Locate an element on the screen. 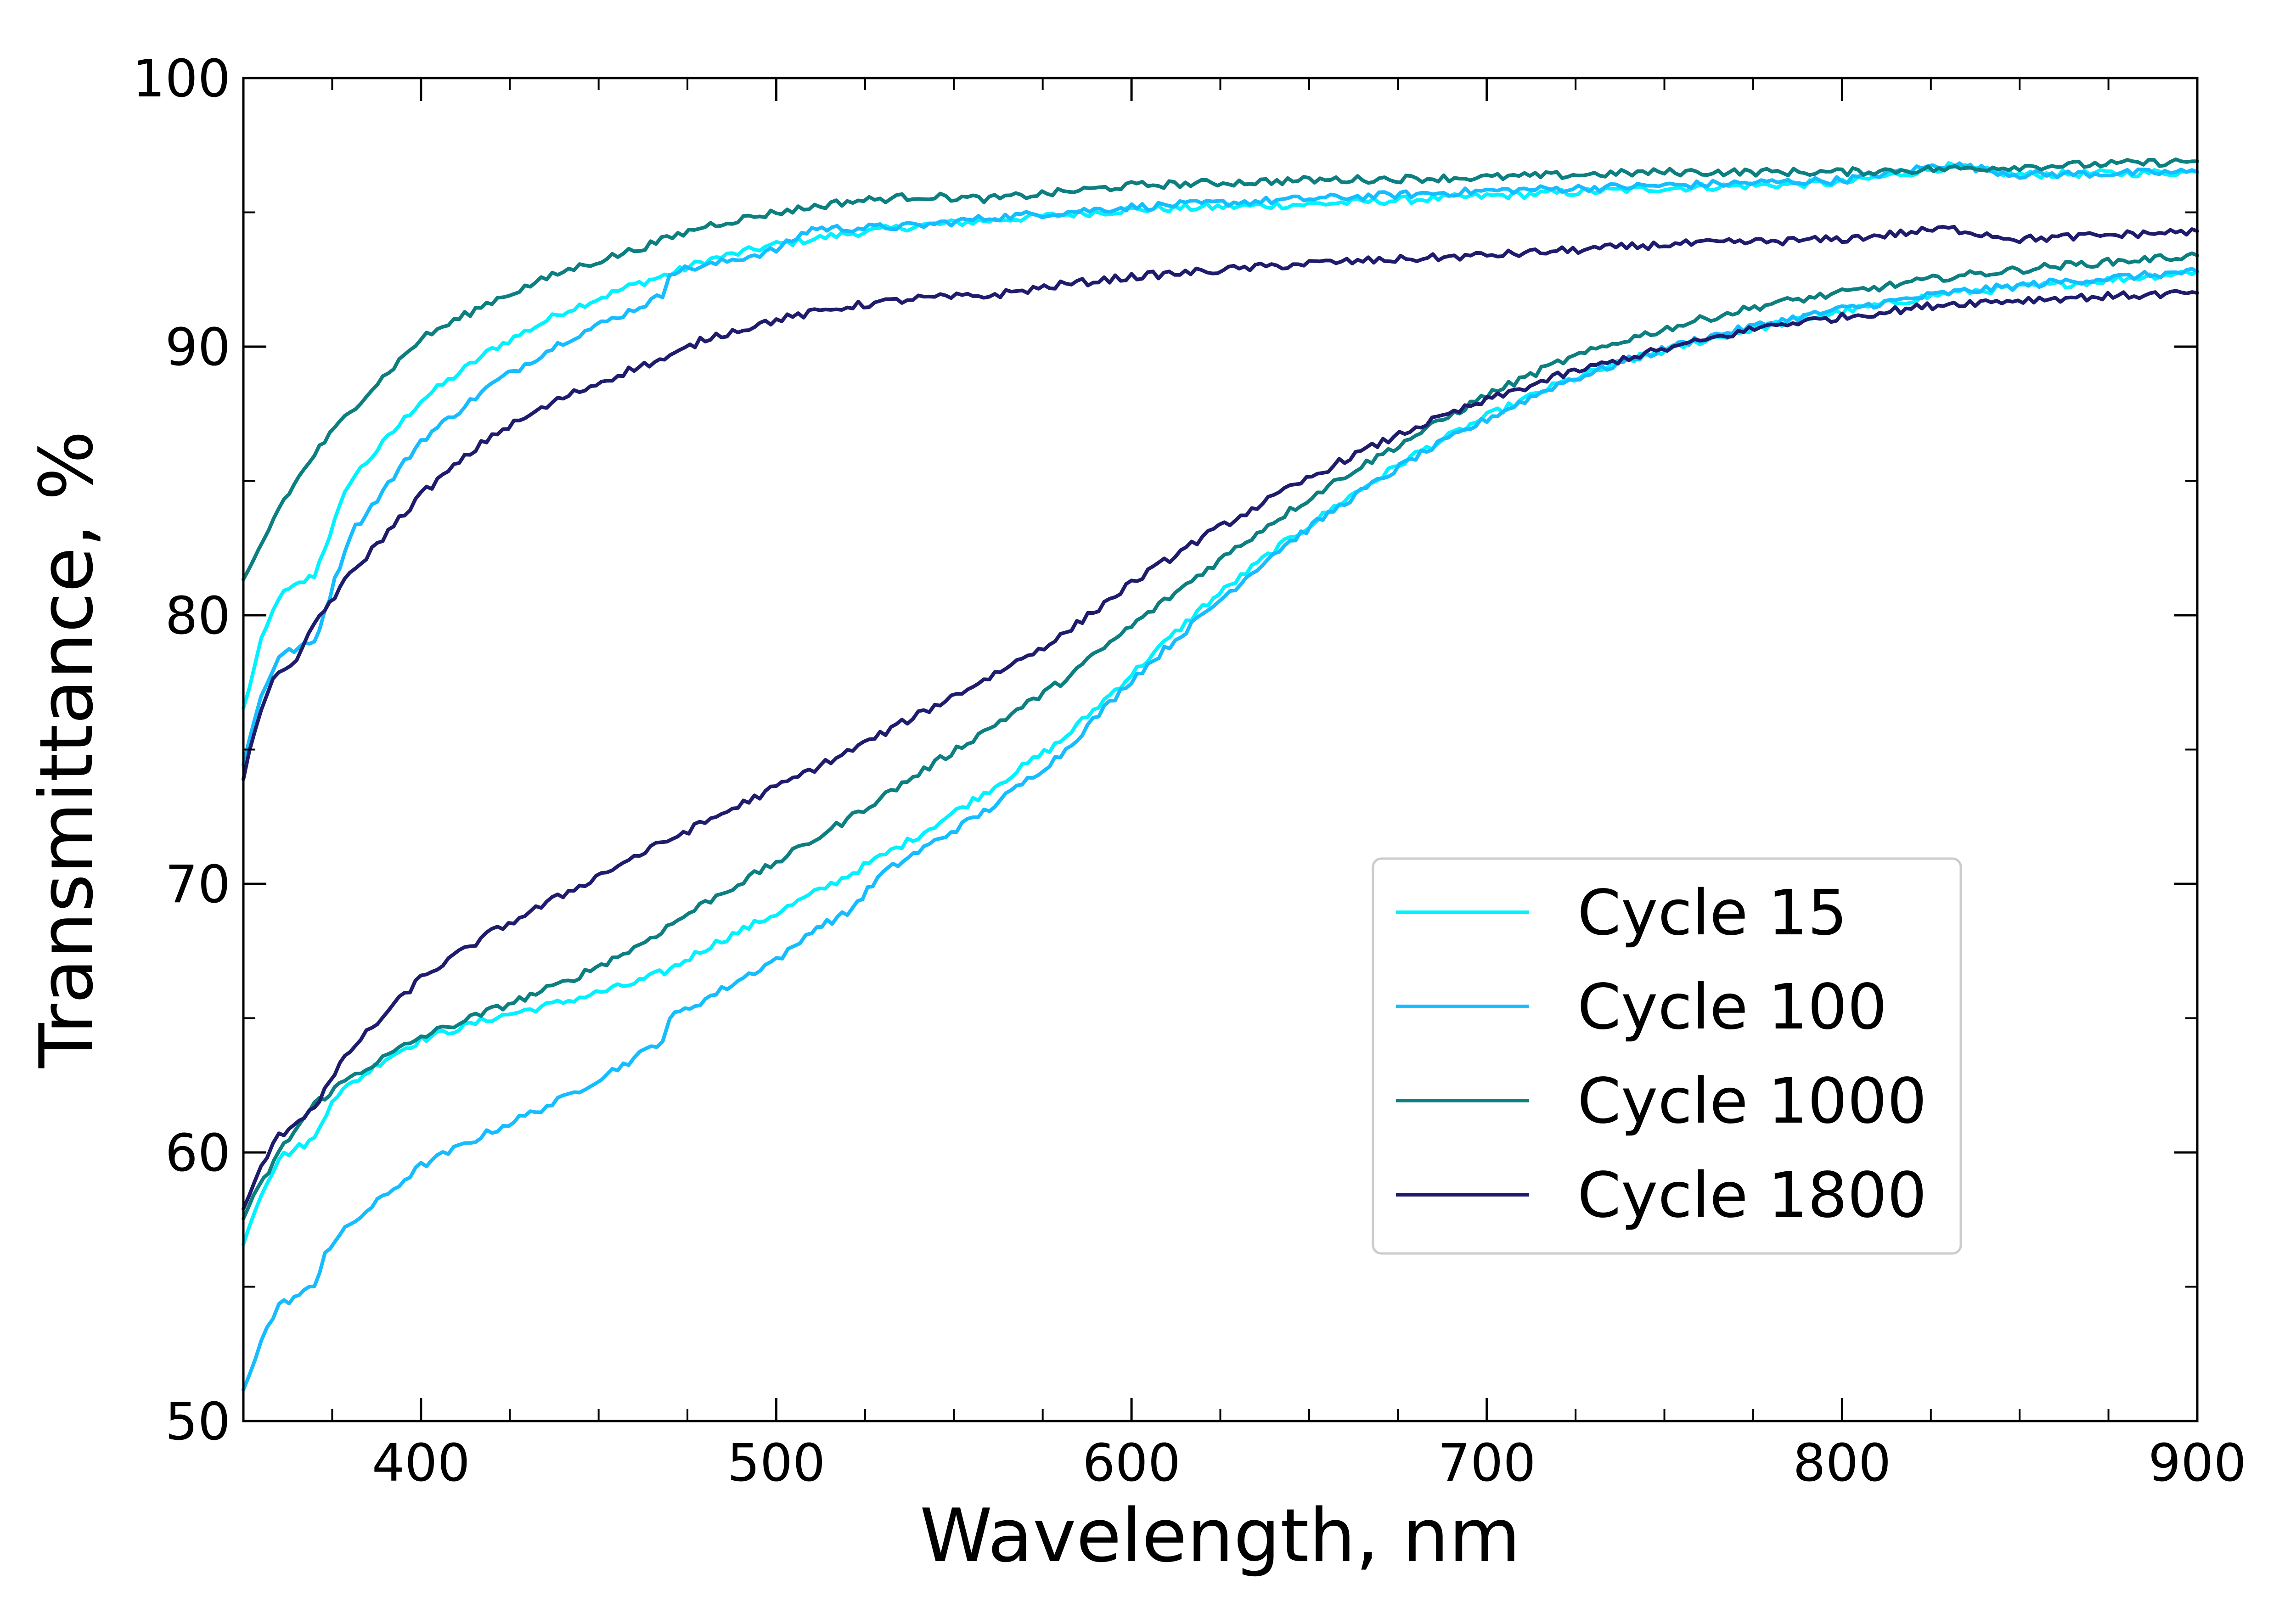 The height and width of the screenshot is (1607, 2296). y-tick-label: 50 is located at coordinates (198, 1422).